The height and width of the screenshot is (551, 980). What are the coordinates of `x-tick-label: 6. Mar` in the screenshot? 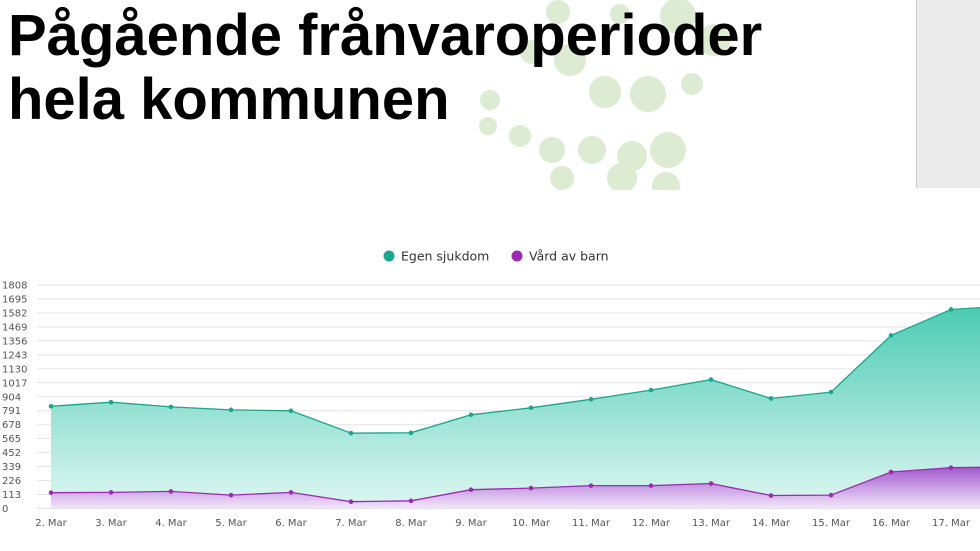 It's located at (291, 523).